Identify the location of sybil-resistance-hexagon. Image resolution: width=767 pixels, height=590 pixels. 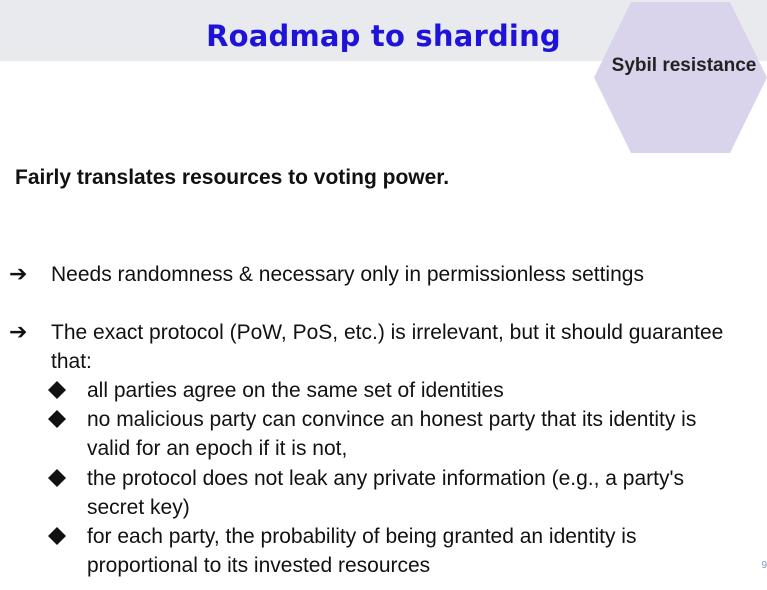
(680, 77).